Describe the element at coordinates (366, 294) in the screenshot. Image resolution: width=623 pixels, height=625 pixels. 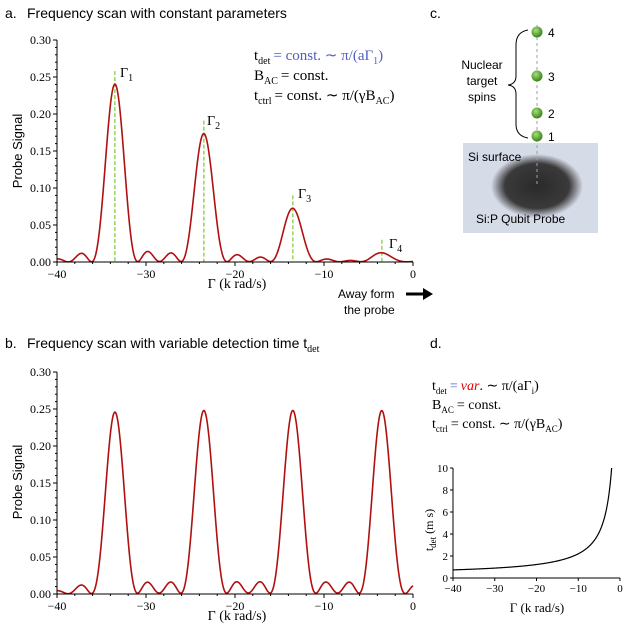
I see `away-text-1: Away form` at that location.